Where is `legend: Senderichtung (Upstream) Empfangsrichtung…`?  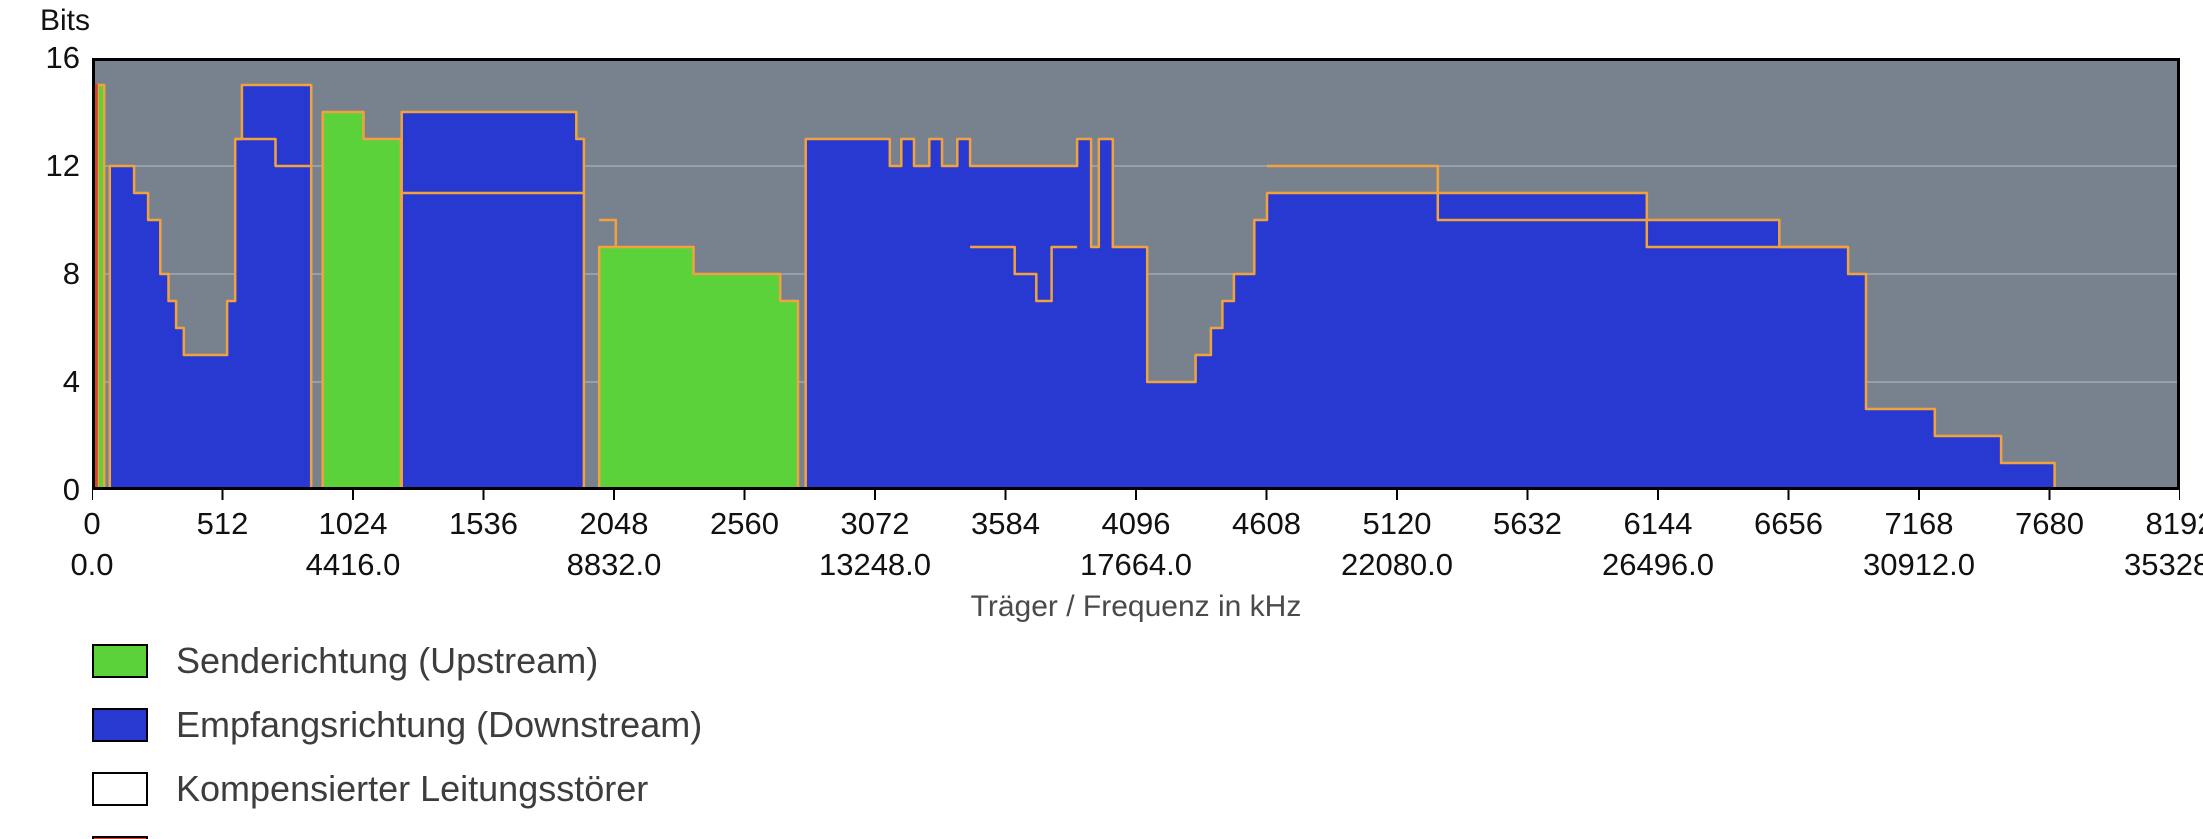 legend: Senderichtung (Upstream) Empfangsrichtung… is located at coordinates (397, 737).